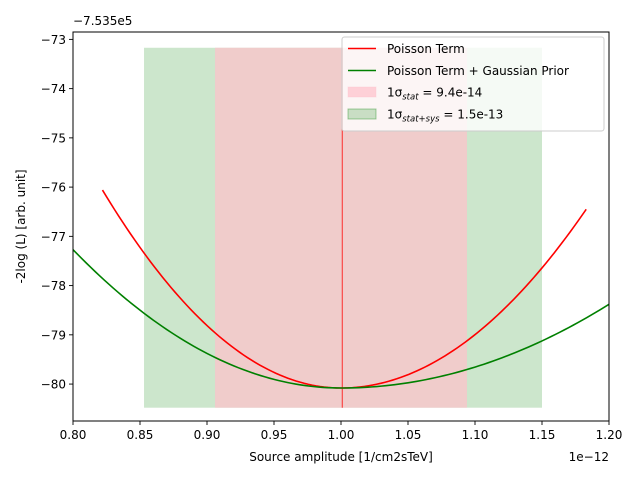  What do you see at coordinates (53, 188) in the screenshot?
I see `y-tick-label: −76` at bounding box center [53, 188].